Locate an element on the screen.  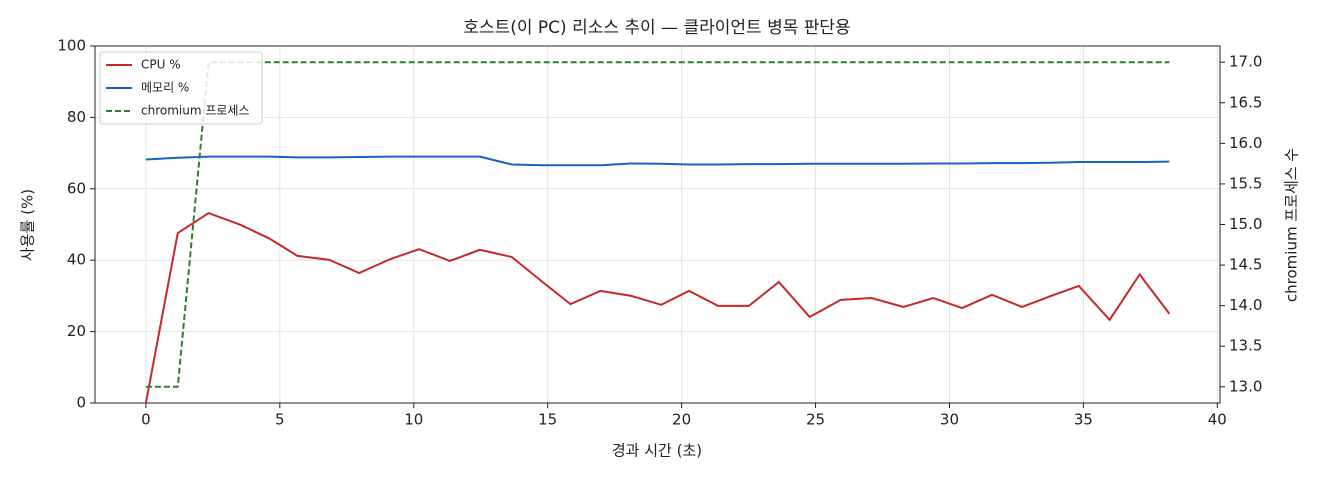
x-tick-label: 10 is located at coordinates (413, 420).